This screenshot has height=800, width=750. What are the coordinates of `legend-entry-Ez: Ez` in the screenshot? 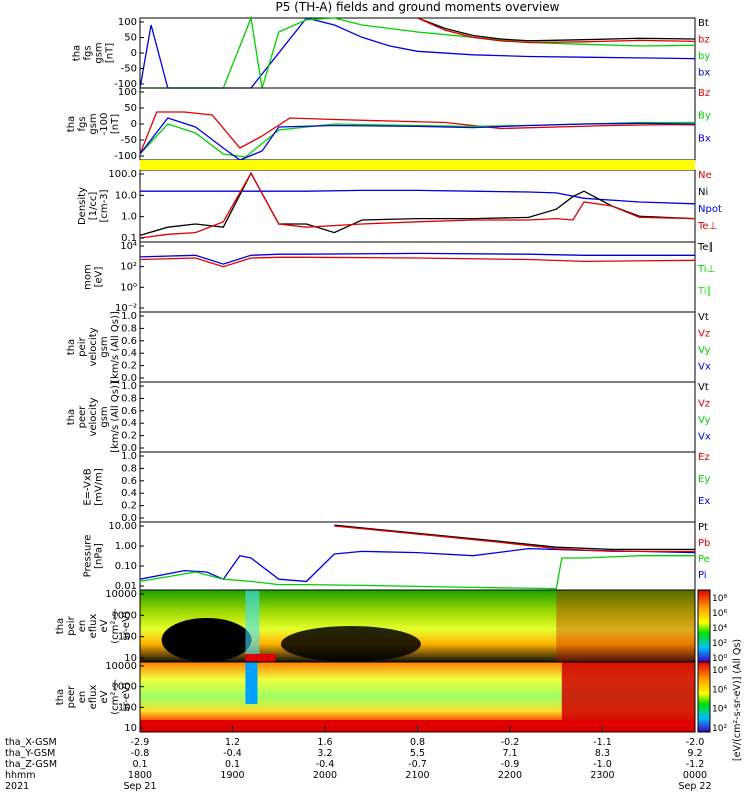 It's located at (704, 457).